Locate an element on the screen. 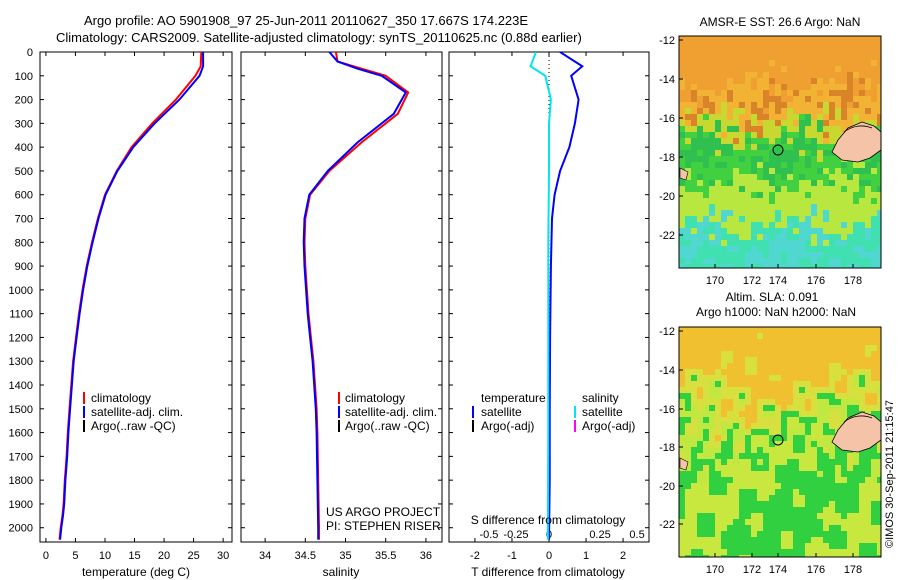 The width and height of the screenshot is (900, 580). legend-satellite-adj: satellite-adj. clim. is located at coordinates (137, 412).